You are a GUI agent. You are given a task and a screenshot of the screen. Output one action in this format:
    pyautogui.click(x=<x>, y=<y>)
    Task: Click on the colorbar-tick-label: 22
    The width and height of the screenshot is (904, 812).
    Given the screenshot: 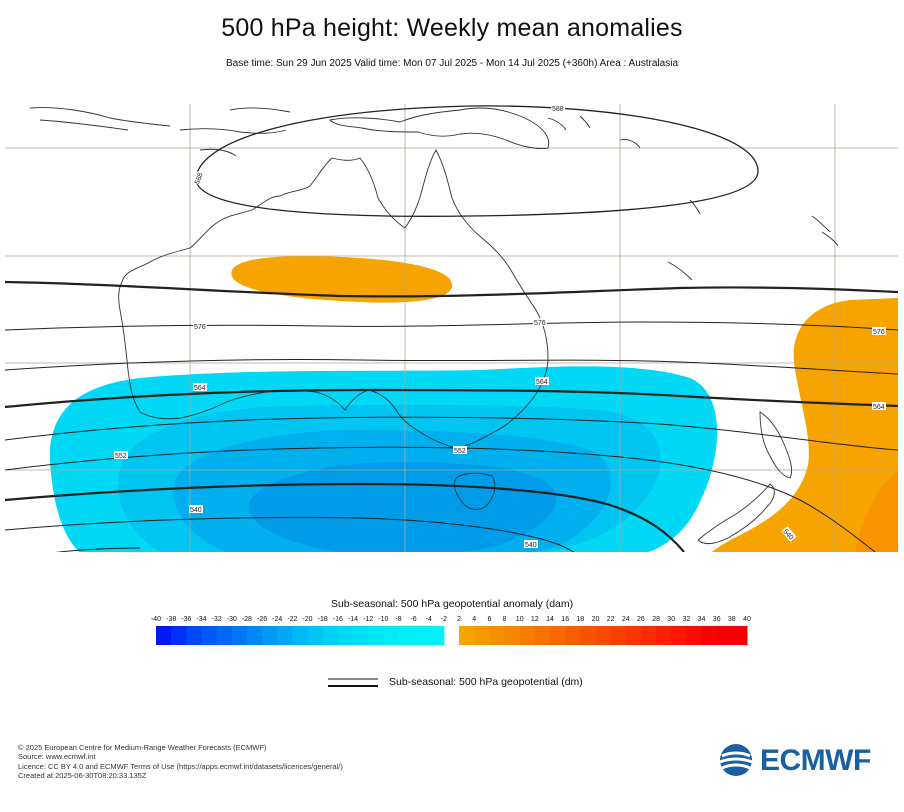 What is the action you would take?
    pyautogui.click(x=611, y=619)
    